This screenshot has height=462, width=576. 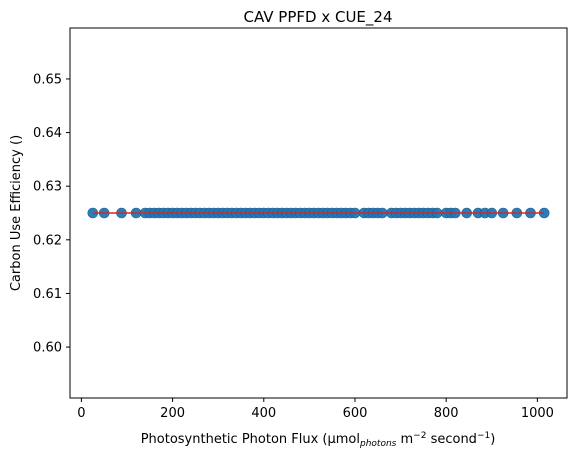 I want to click on x-axis-label-mid2: second, so click(x=451, y=439).